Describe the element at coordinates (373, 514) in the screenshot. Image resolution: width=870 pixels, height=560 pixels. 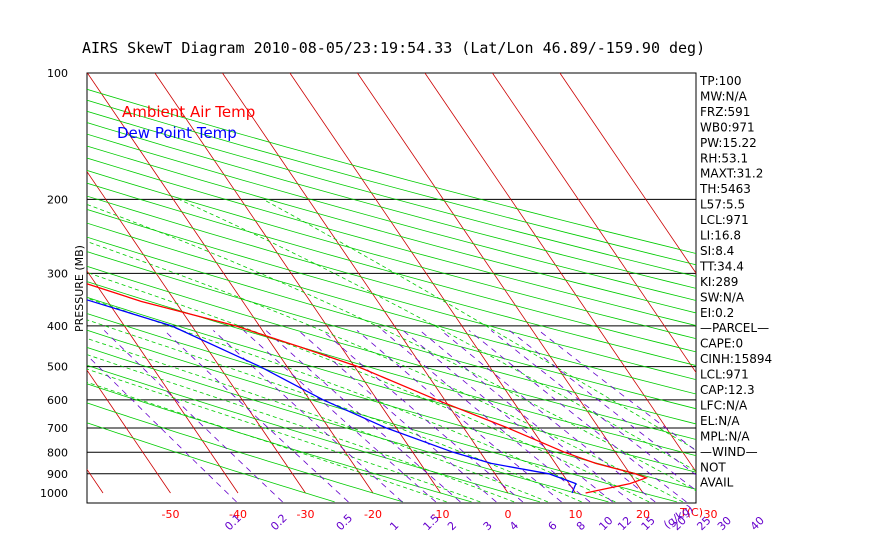
I see `bottom-temp-tick-label: -20` at that location.